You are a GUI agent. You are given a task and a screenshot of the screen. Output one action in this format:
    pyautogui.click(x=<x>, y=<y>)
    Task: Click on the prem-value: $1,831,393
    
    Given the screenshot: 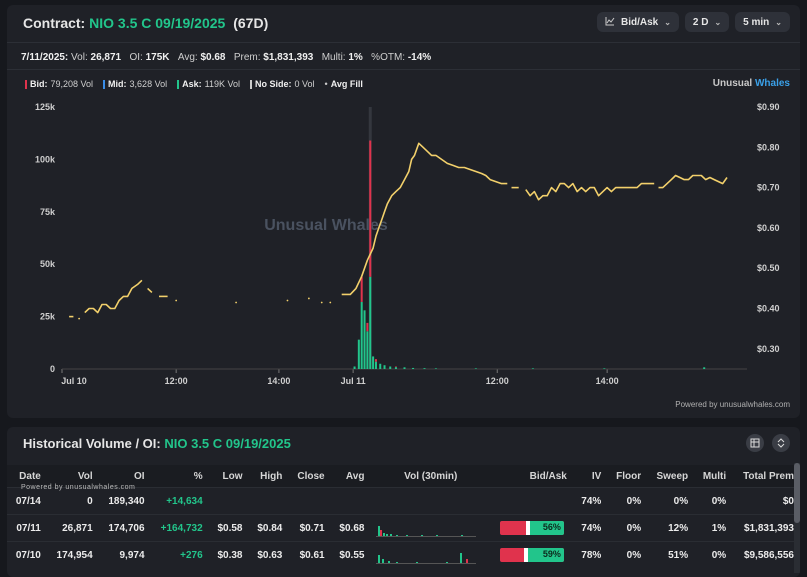 What is the action you would take?
    pyautogui.click(x=288, y=57)
    